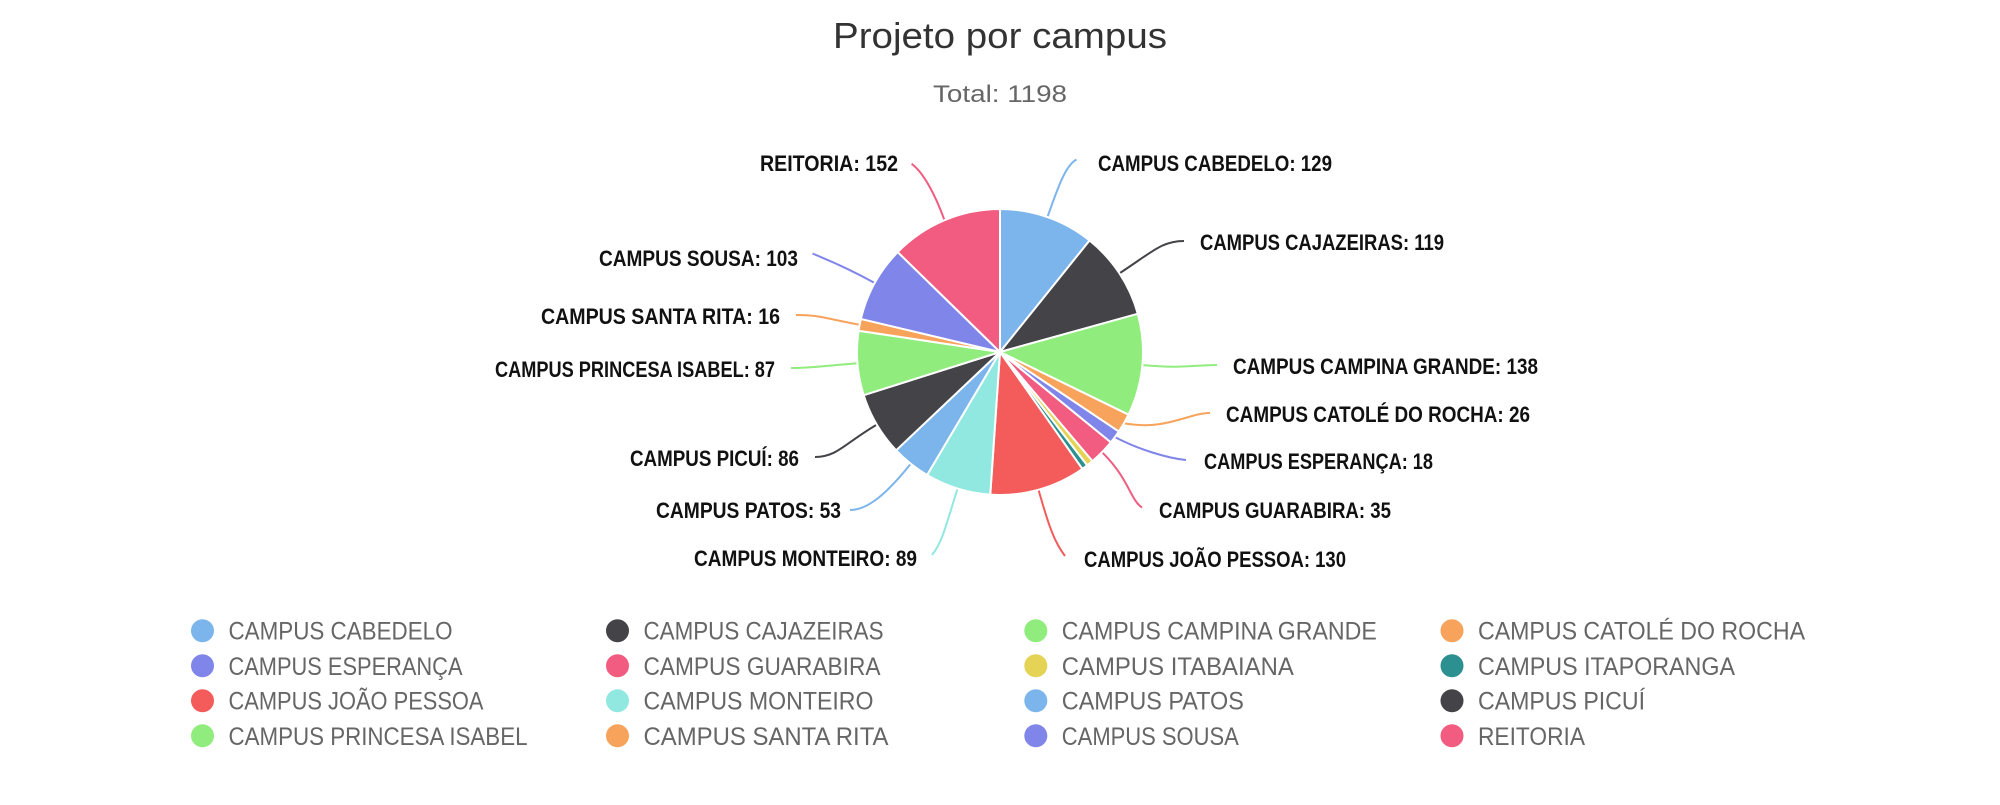 The image size is (2000, 805). I want to click on svg-text: CAMPUS CAMPINA GRANDE: 138, so click(1385, 366).